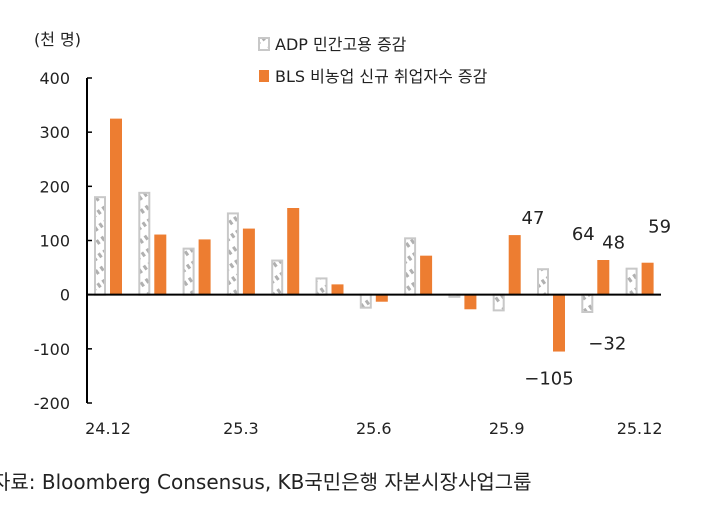 The width and height of the screenshot is (716, 513). I want to click on unit-label: (천 명), so click(58, 39).